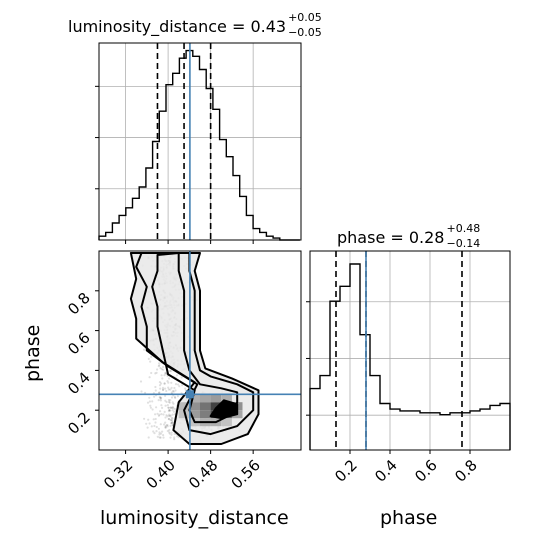  I want to click on x-axis-label-ld: luminosity_distance, so click(194, 518).